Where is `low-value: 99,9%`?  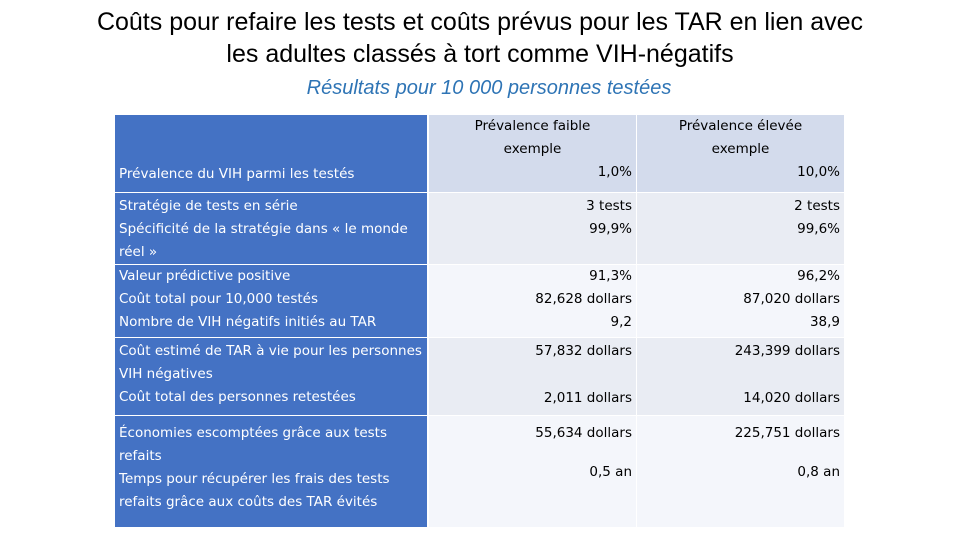
low-value: 99,9% is located at coordinates (610, 229).